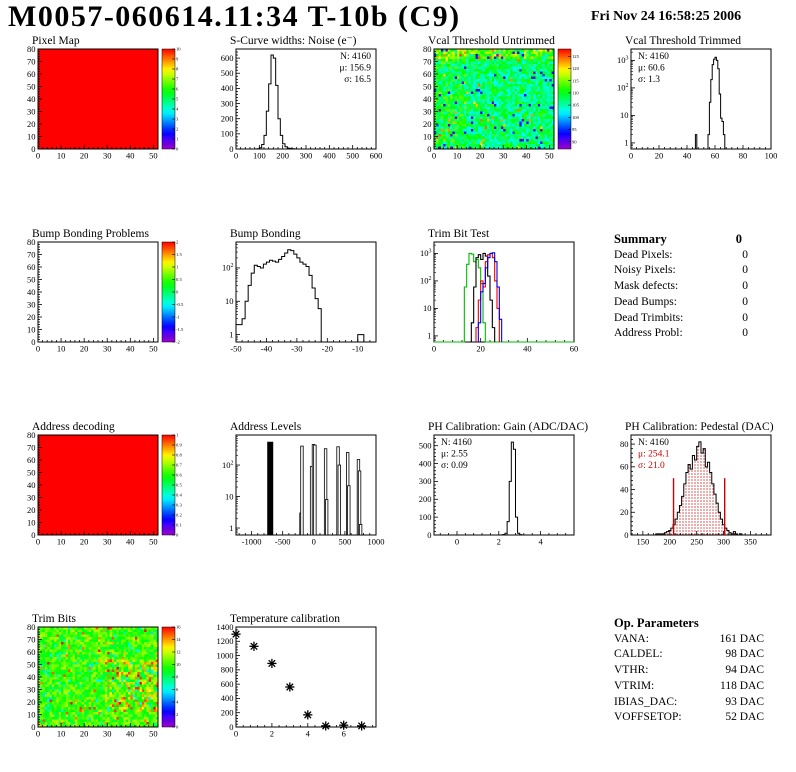  I want to click on scurve_noise-stat-line: σ: 16.5, so click(357, 80).